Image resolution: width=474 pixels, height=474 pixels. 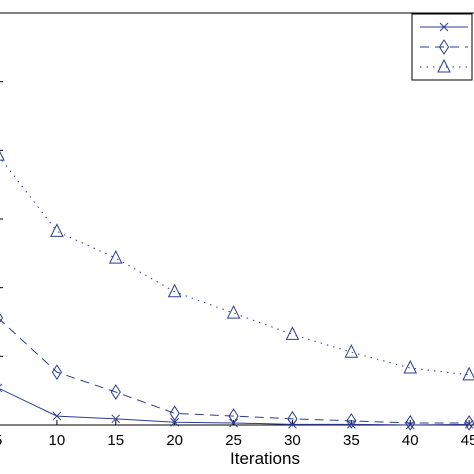 What do you see at coordinates (57, 440) in the screenshot?
I see `x-tick-label: 10` at bounding box center [57, 440].